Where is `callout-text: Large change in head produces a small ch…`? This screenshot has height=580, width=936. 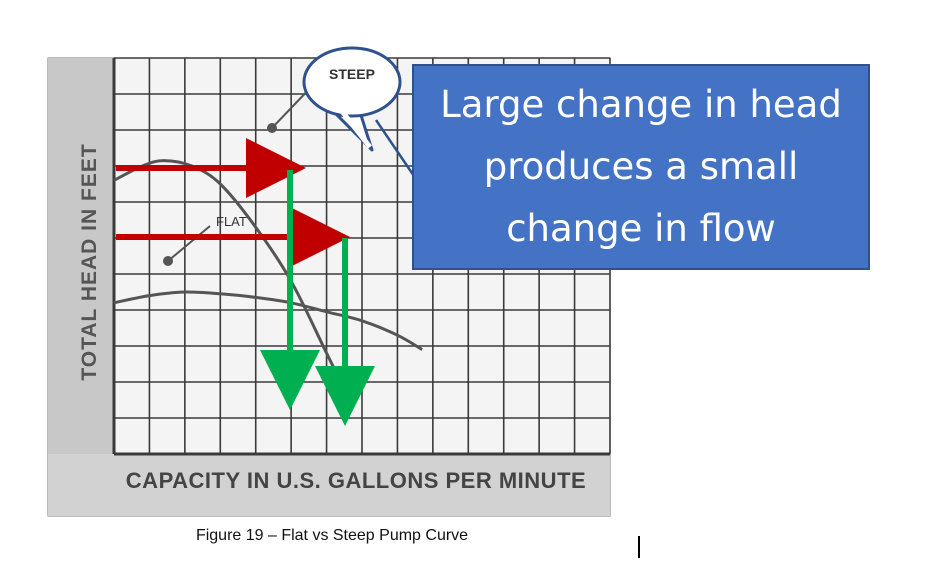 callout-text: Large change in head produces a small ch… is located at coordinates (641, 166).